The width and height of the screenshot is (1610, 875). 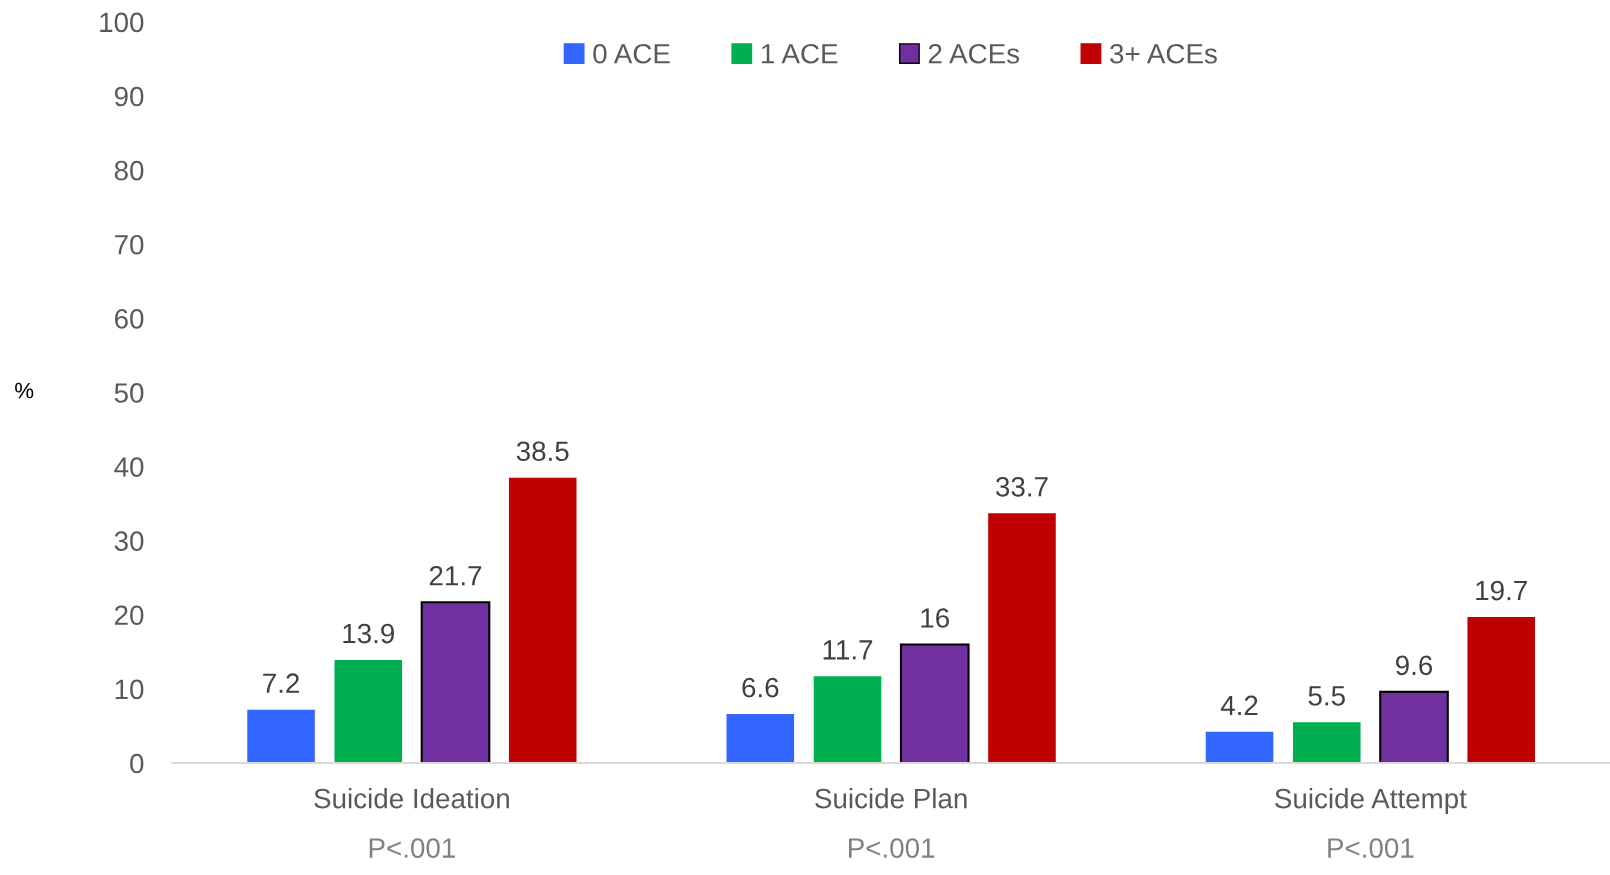 I want to click on legend-label: 0 ACE, so click(x=631, y=53).